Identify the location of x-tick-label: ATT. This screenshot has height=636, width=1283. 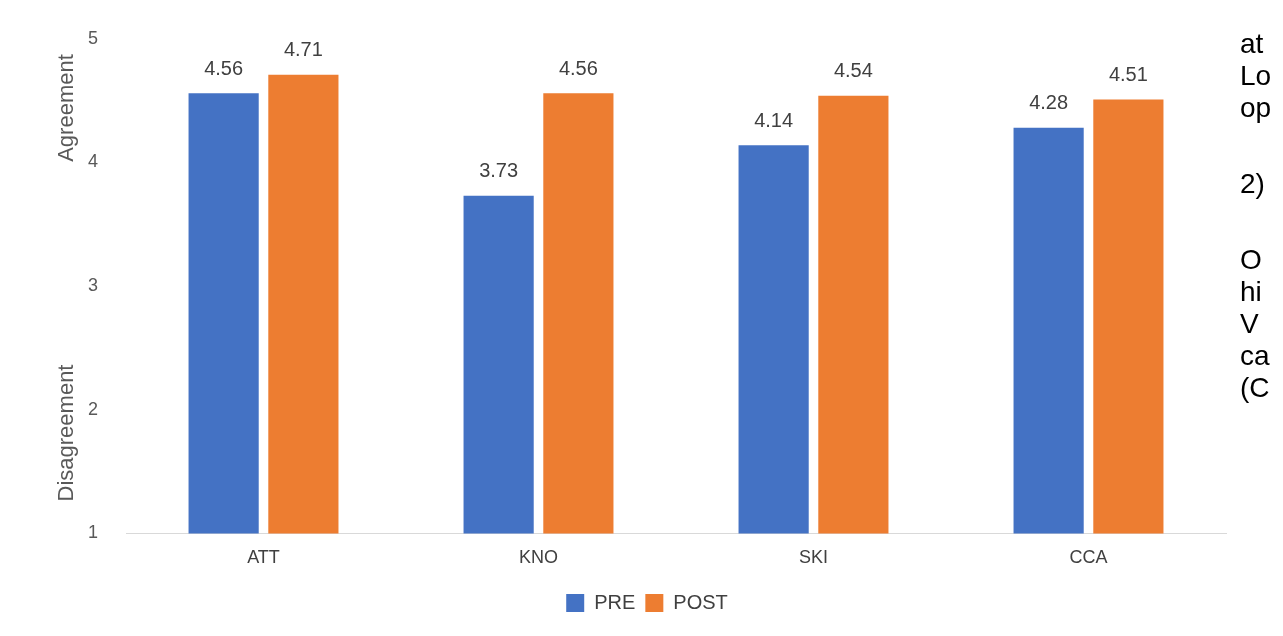
(263, 557).